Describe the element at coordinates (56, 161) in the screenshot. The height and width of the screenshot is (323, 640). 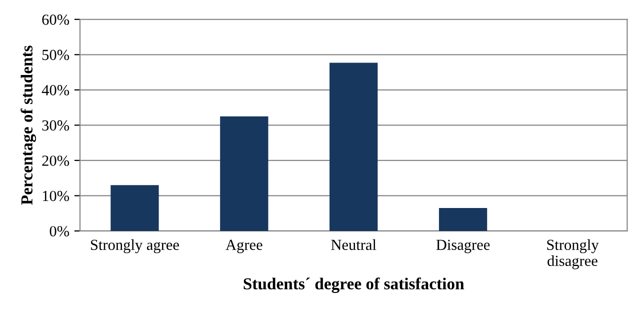
I see `y-tick-label: 20%` at that location.